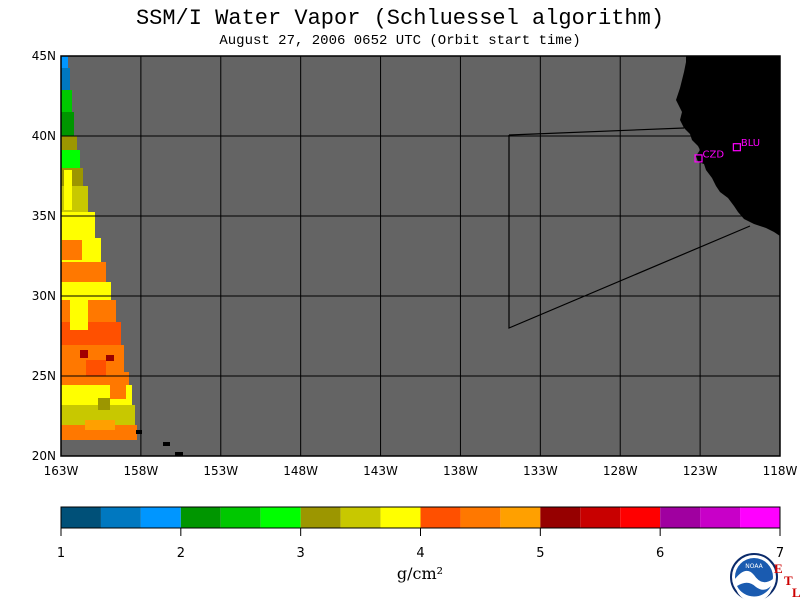 This screenshot has width=800, height=601. Describe the element at coordinates (400, 18) in the screenshot. I see `map-title: SSM/I Water Vapor (Schluessel algorithm)` at that location.